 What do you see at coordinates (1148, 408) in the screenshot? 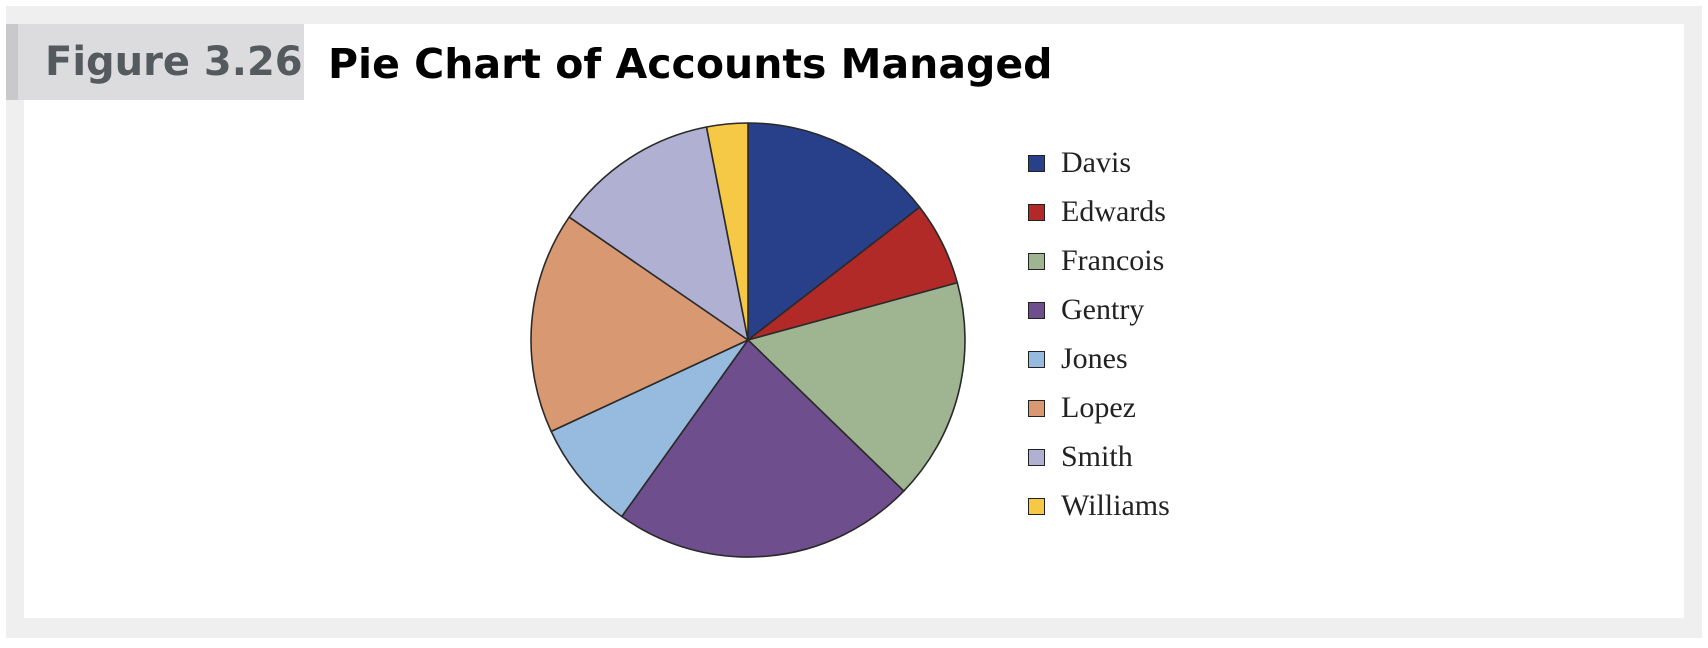
I see `legend-item-lopez: Lopez` at bounding box center [1148, 408].